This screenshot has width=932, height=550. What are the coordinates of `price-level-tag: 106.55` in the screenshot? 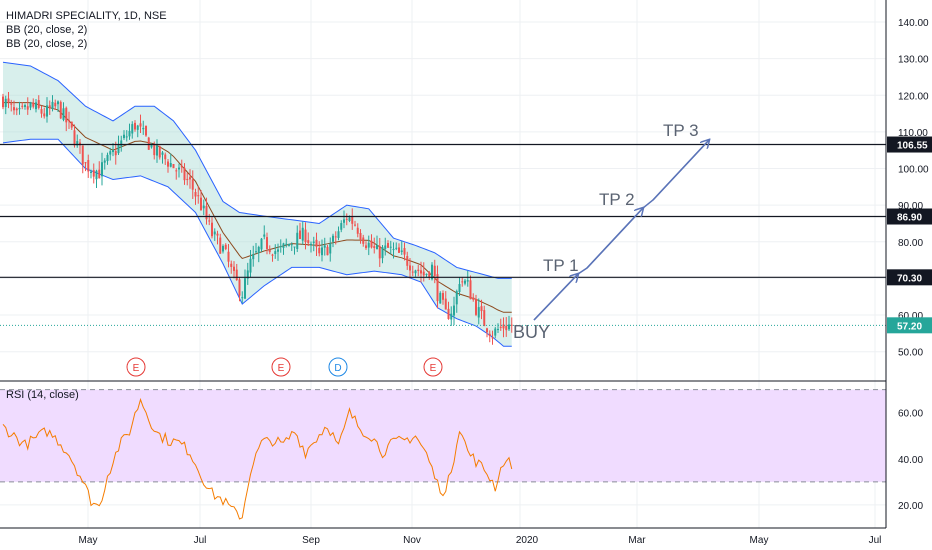 It's located at (909, 144).